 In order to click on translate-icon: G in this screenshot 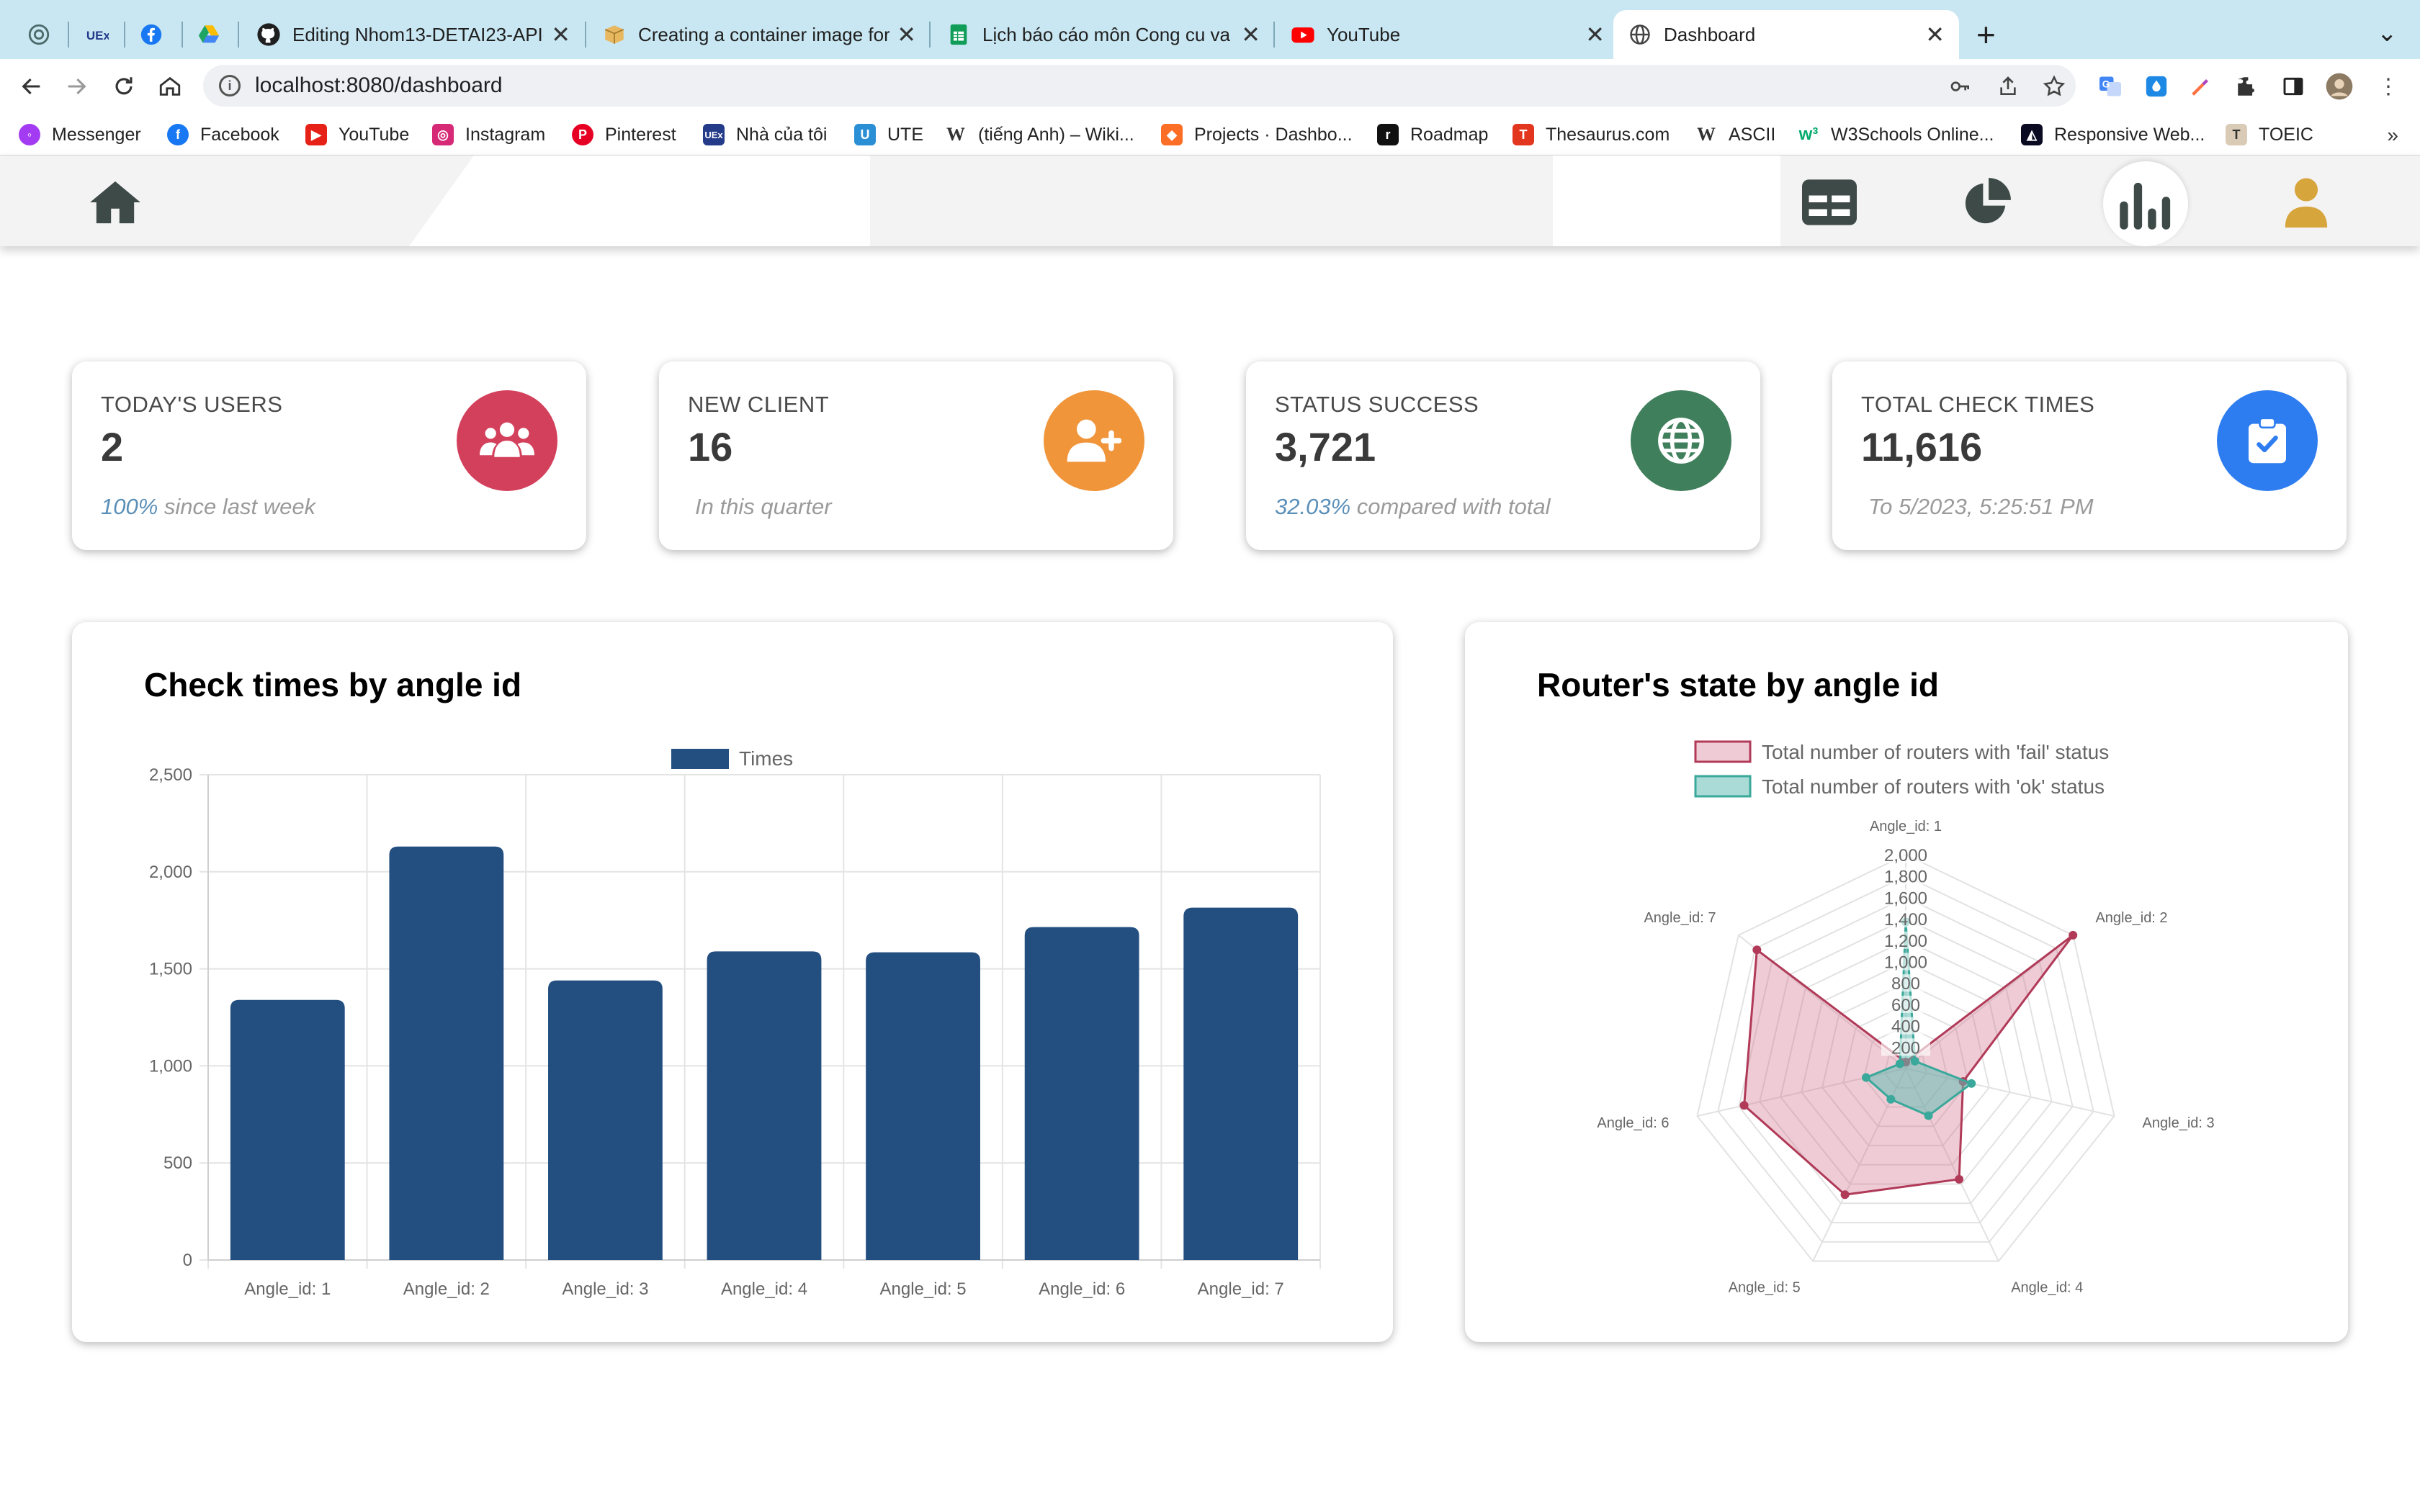, I will do `click(2110, 86)`.